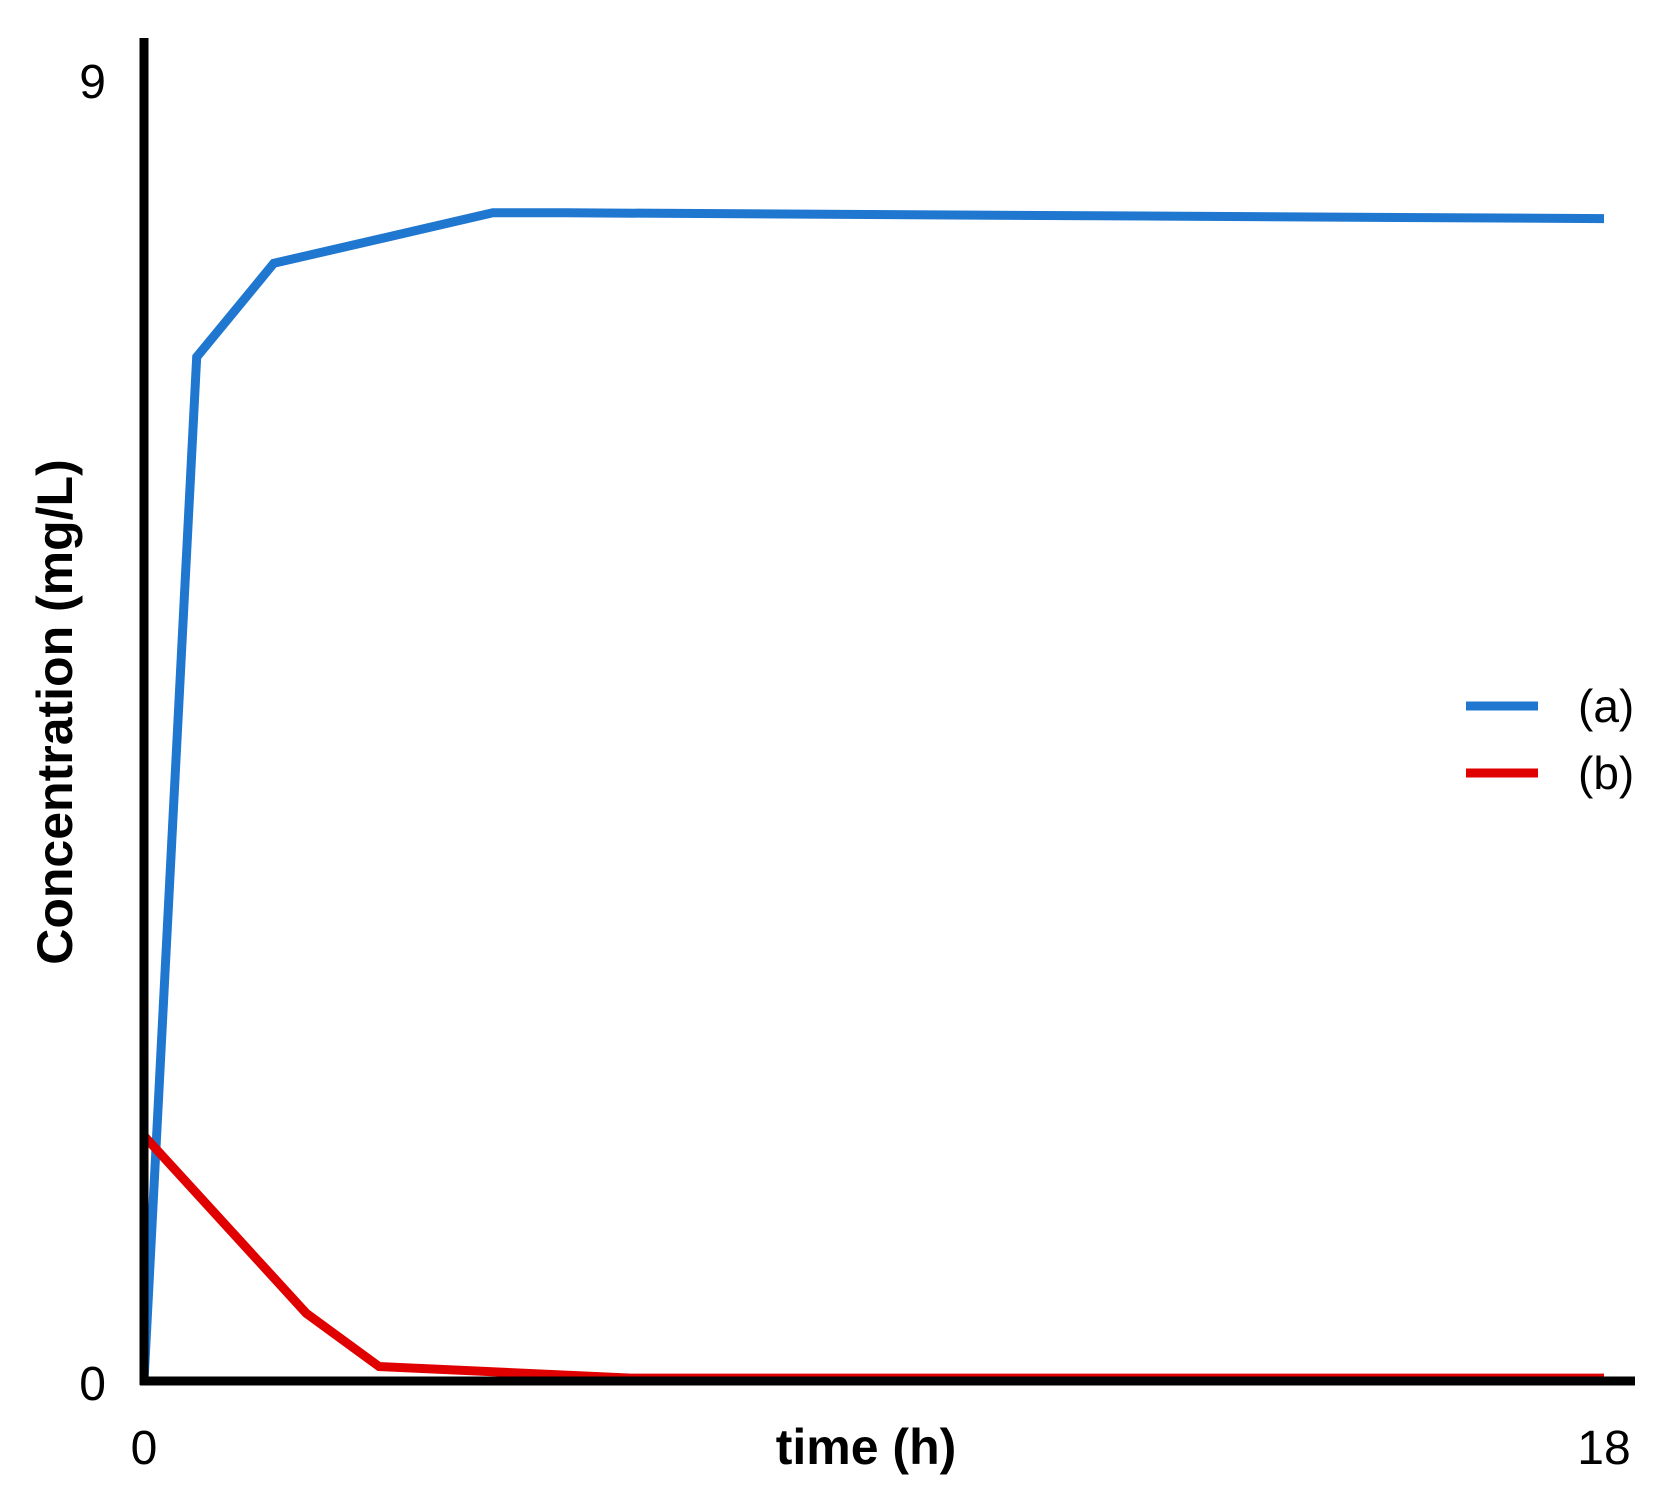 Image resolution: width=1669 pixels, height=1512 pixels. Describe the element at coordinates (144, 1448) in the screenshot. I see `x-tick-label-min: 0` at that location.